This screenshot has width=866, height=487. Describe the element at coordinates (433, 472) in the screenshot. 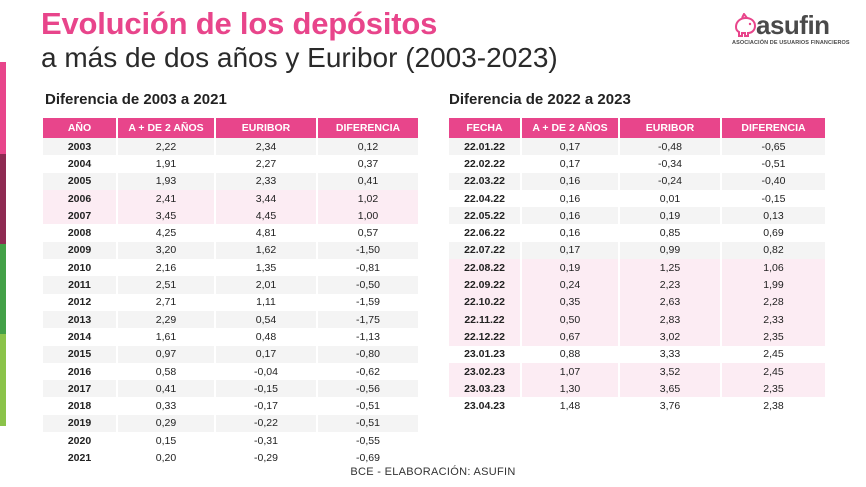

I see `source-note: BCE - ELABORACIÓN: ASUFIN` at that location.